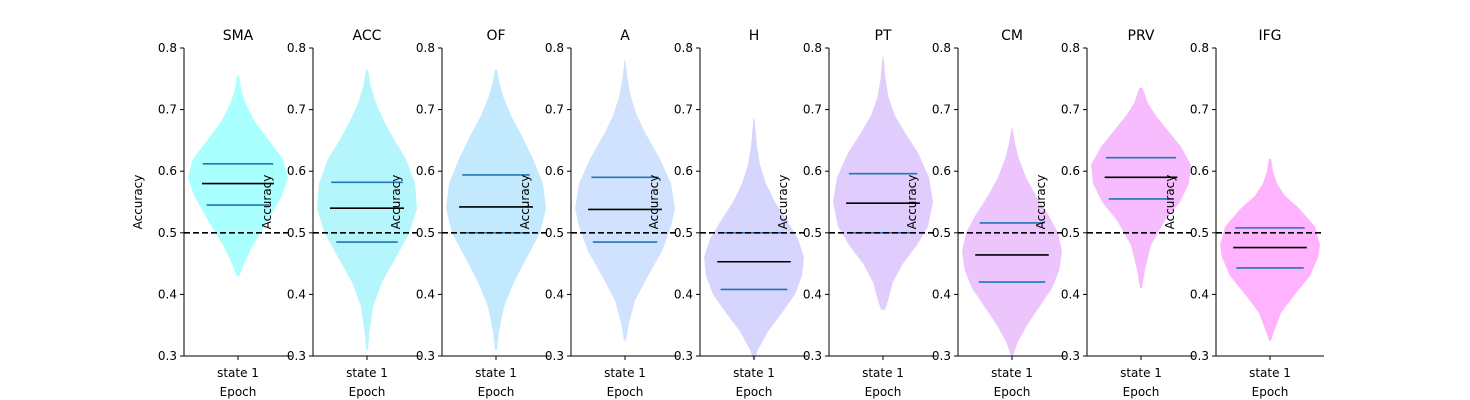 The height and width of the screenshot is (400, 1470). Describe the element at coordinates (296, 110) in the screenshot. I see `y-tick-label-acc: 0.7` at that location.